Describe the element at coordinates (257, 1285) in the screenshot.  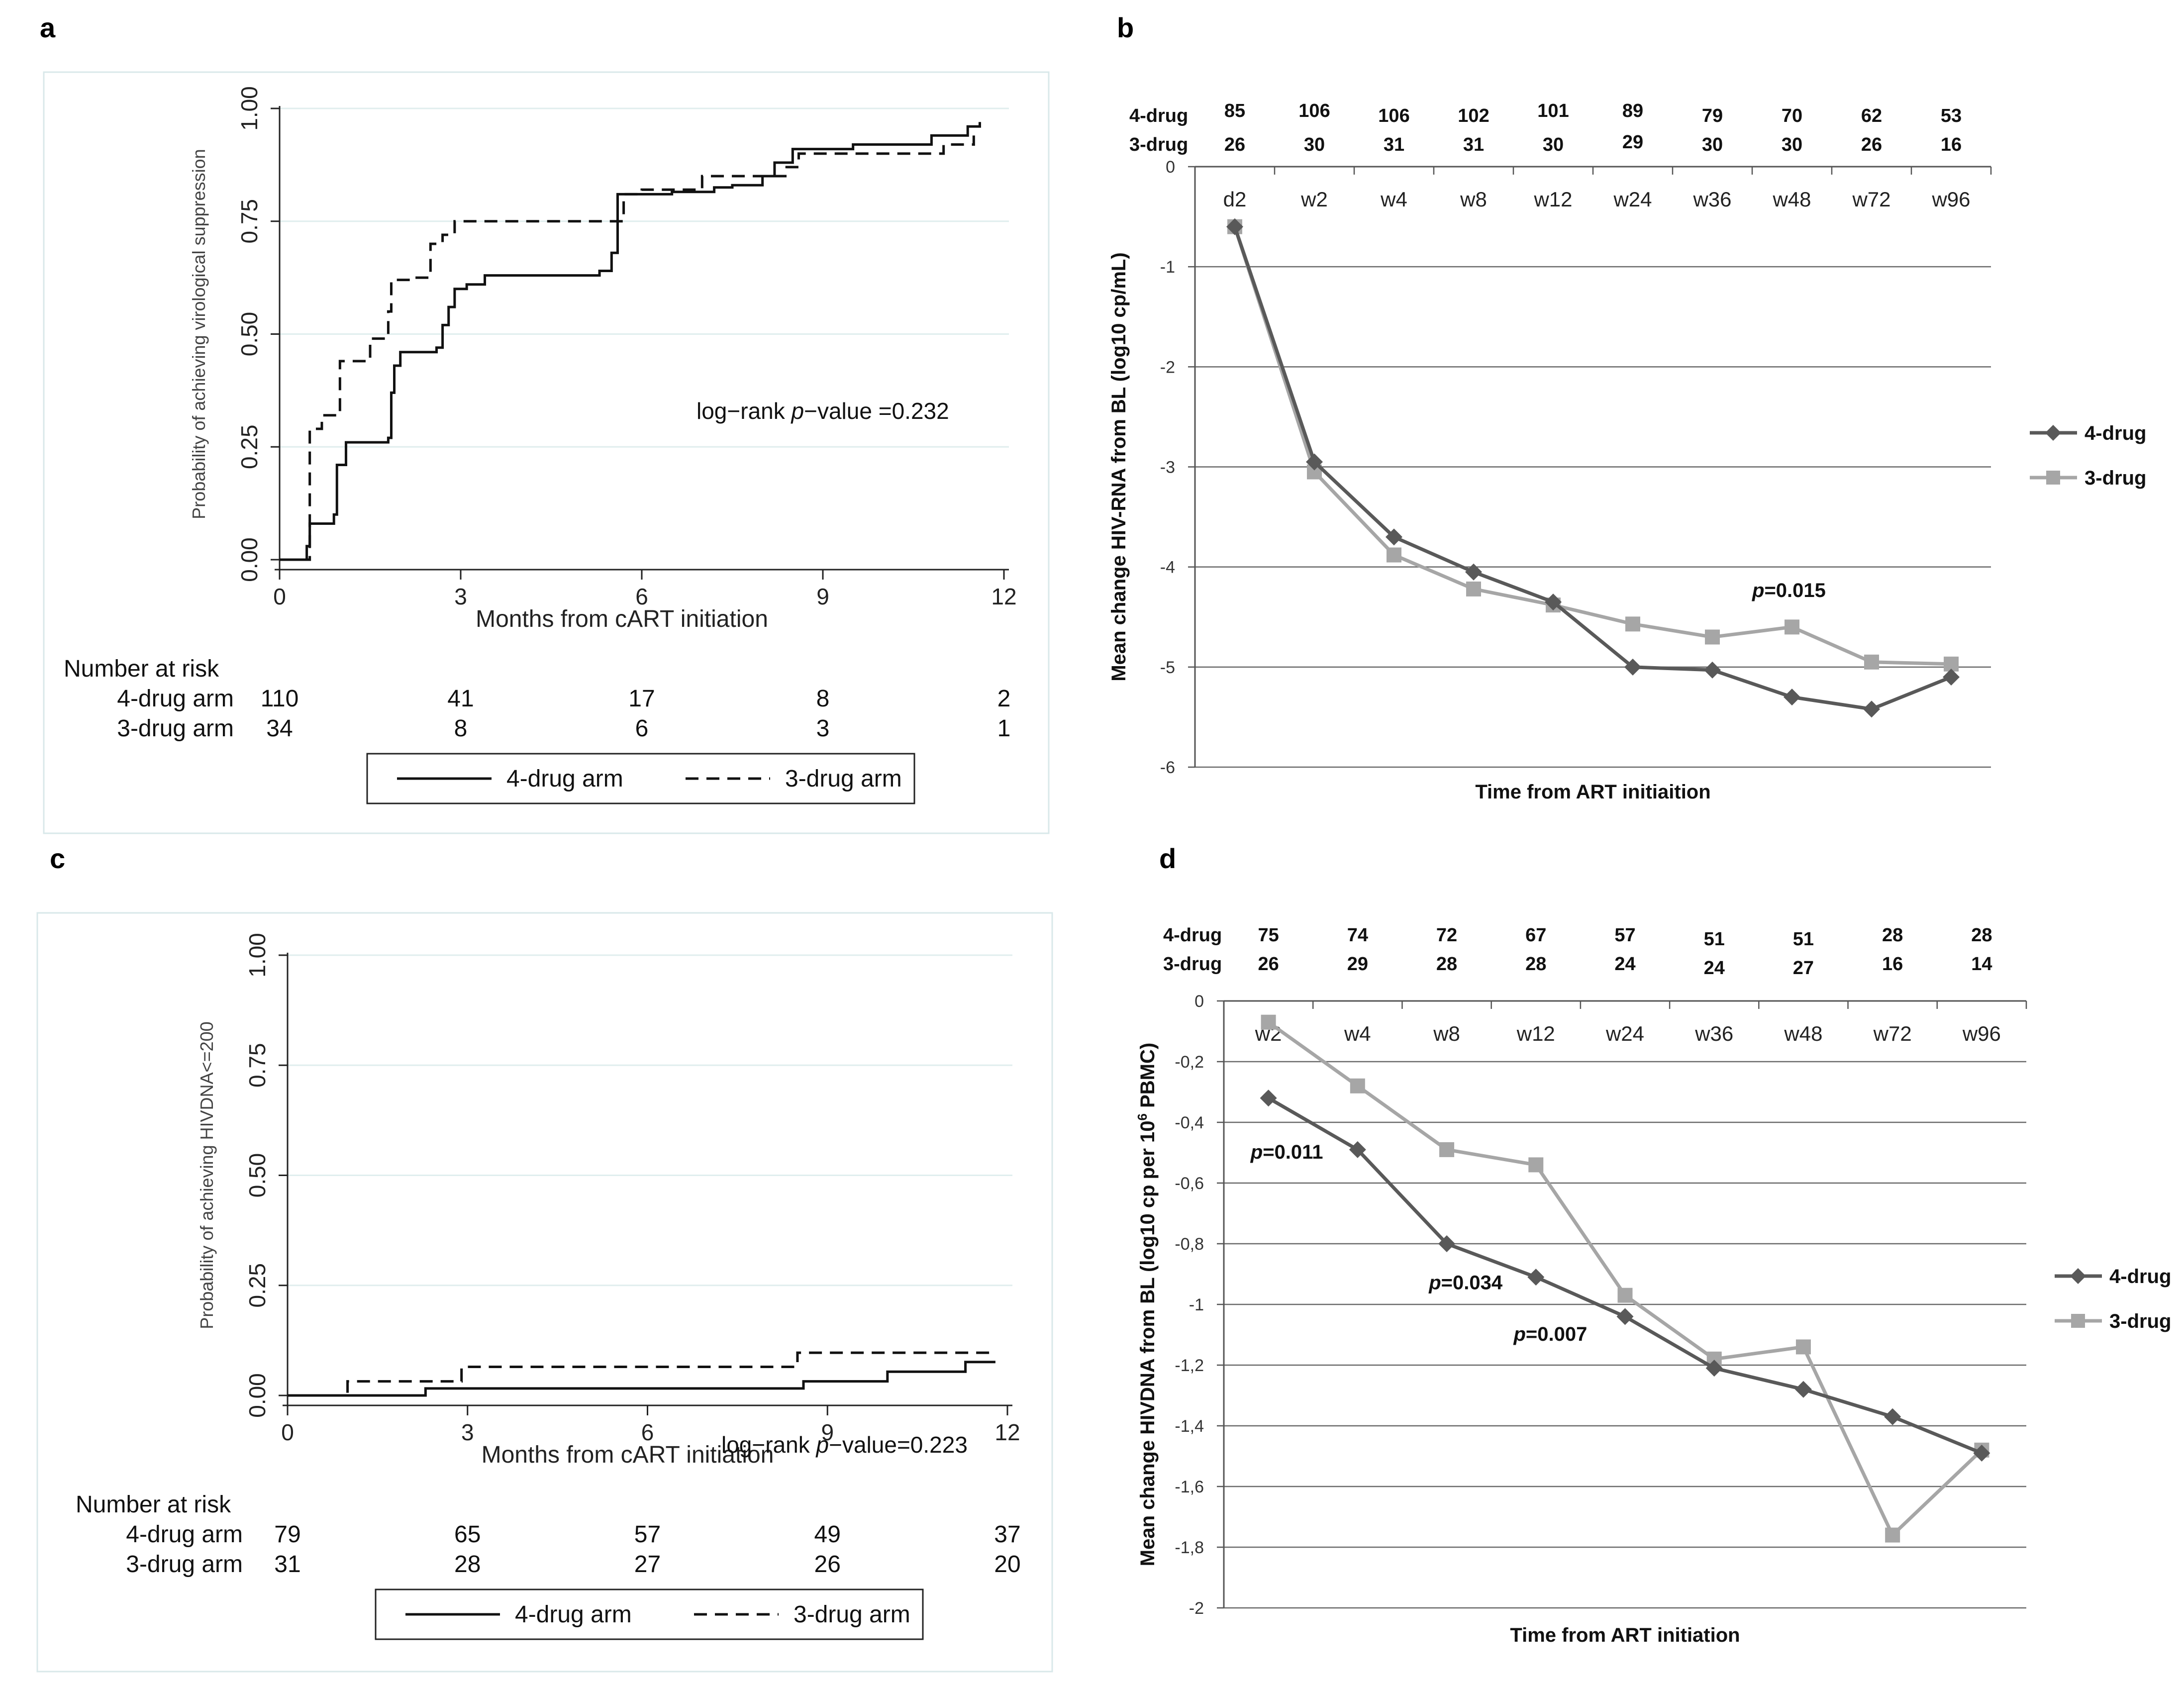
I see `km-ytick-label: 0.25` at that location.